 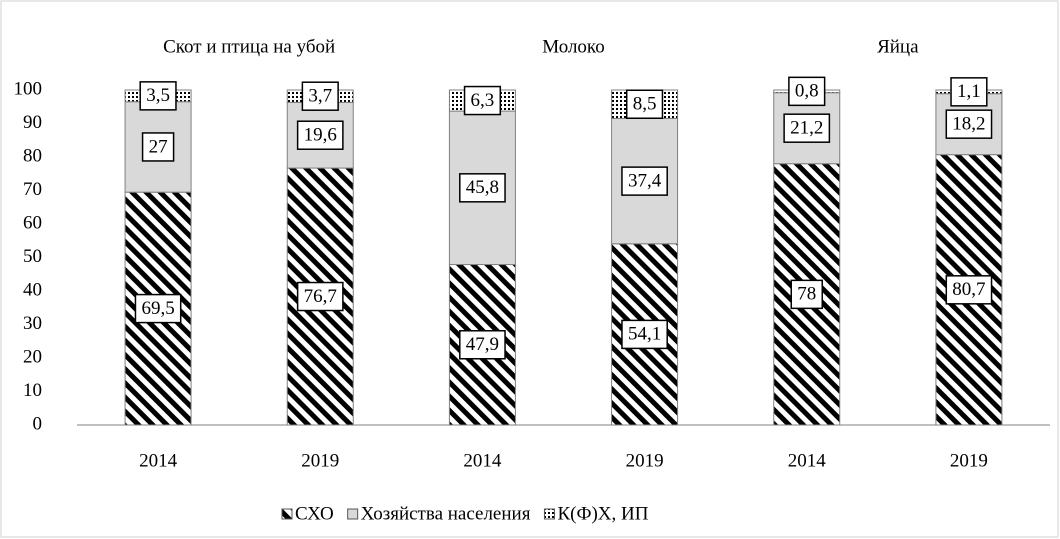 I want to click on data-label: 19,6, so click(x=320, y=135).